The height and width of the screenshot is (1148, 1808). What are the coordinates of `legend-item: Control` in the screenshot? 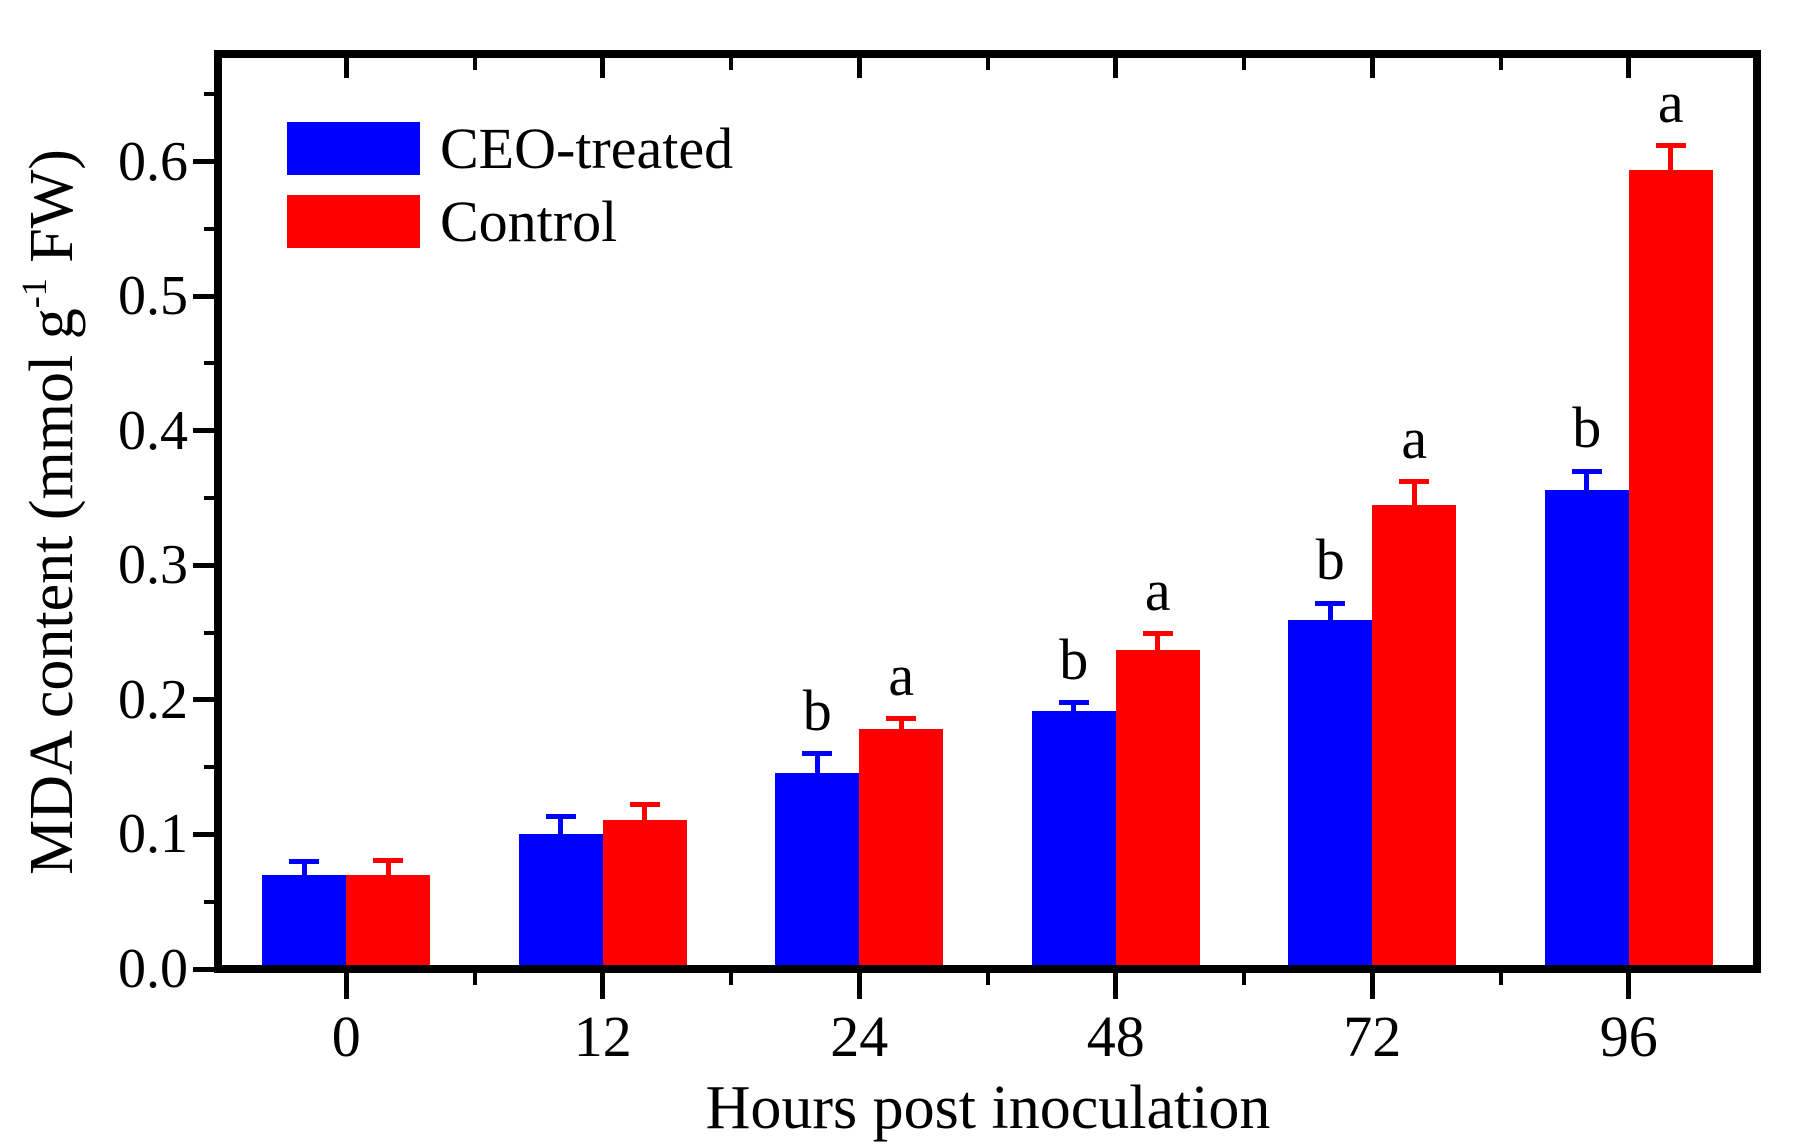 It's located at (510, 221).